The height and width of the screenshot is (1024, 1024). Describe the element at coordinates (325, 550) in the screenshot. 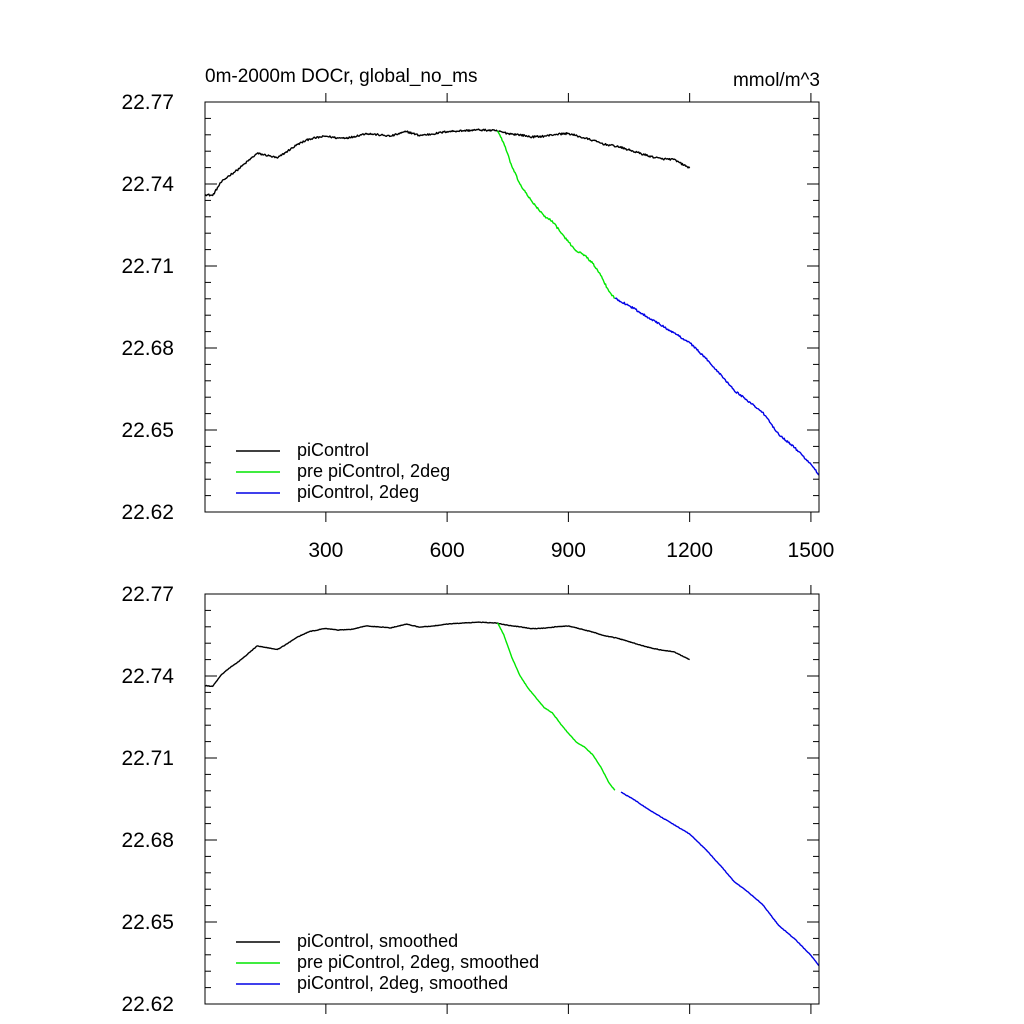

I see `x-tick-label: 300` at that location.